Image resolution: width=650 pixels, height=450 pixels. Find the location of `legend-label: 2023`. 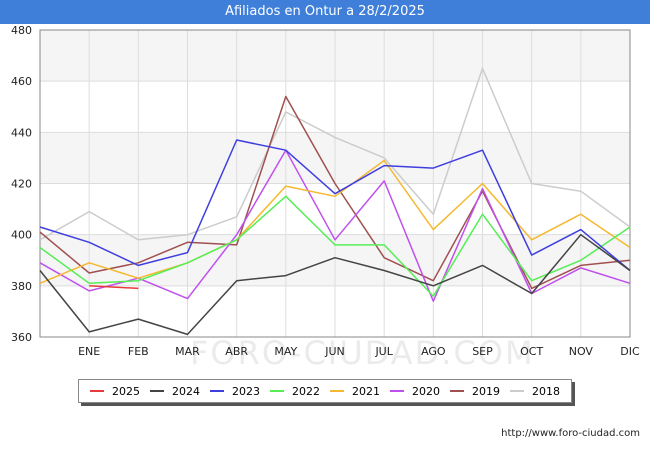

legend-label: 2023 is located at coordinates (246, 391).